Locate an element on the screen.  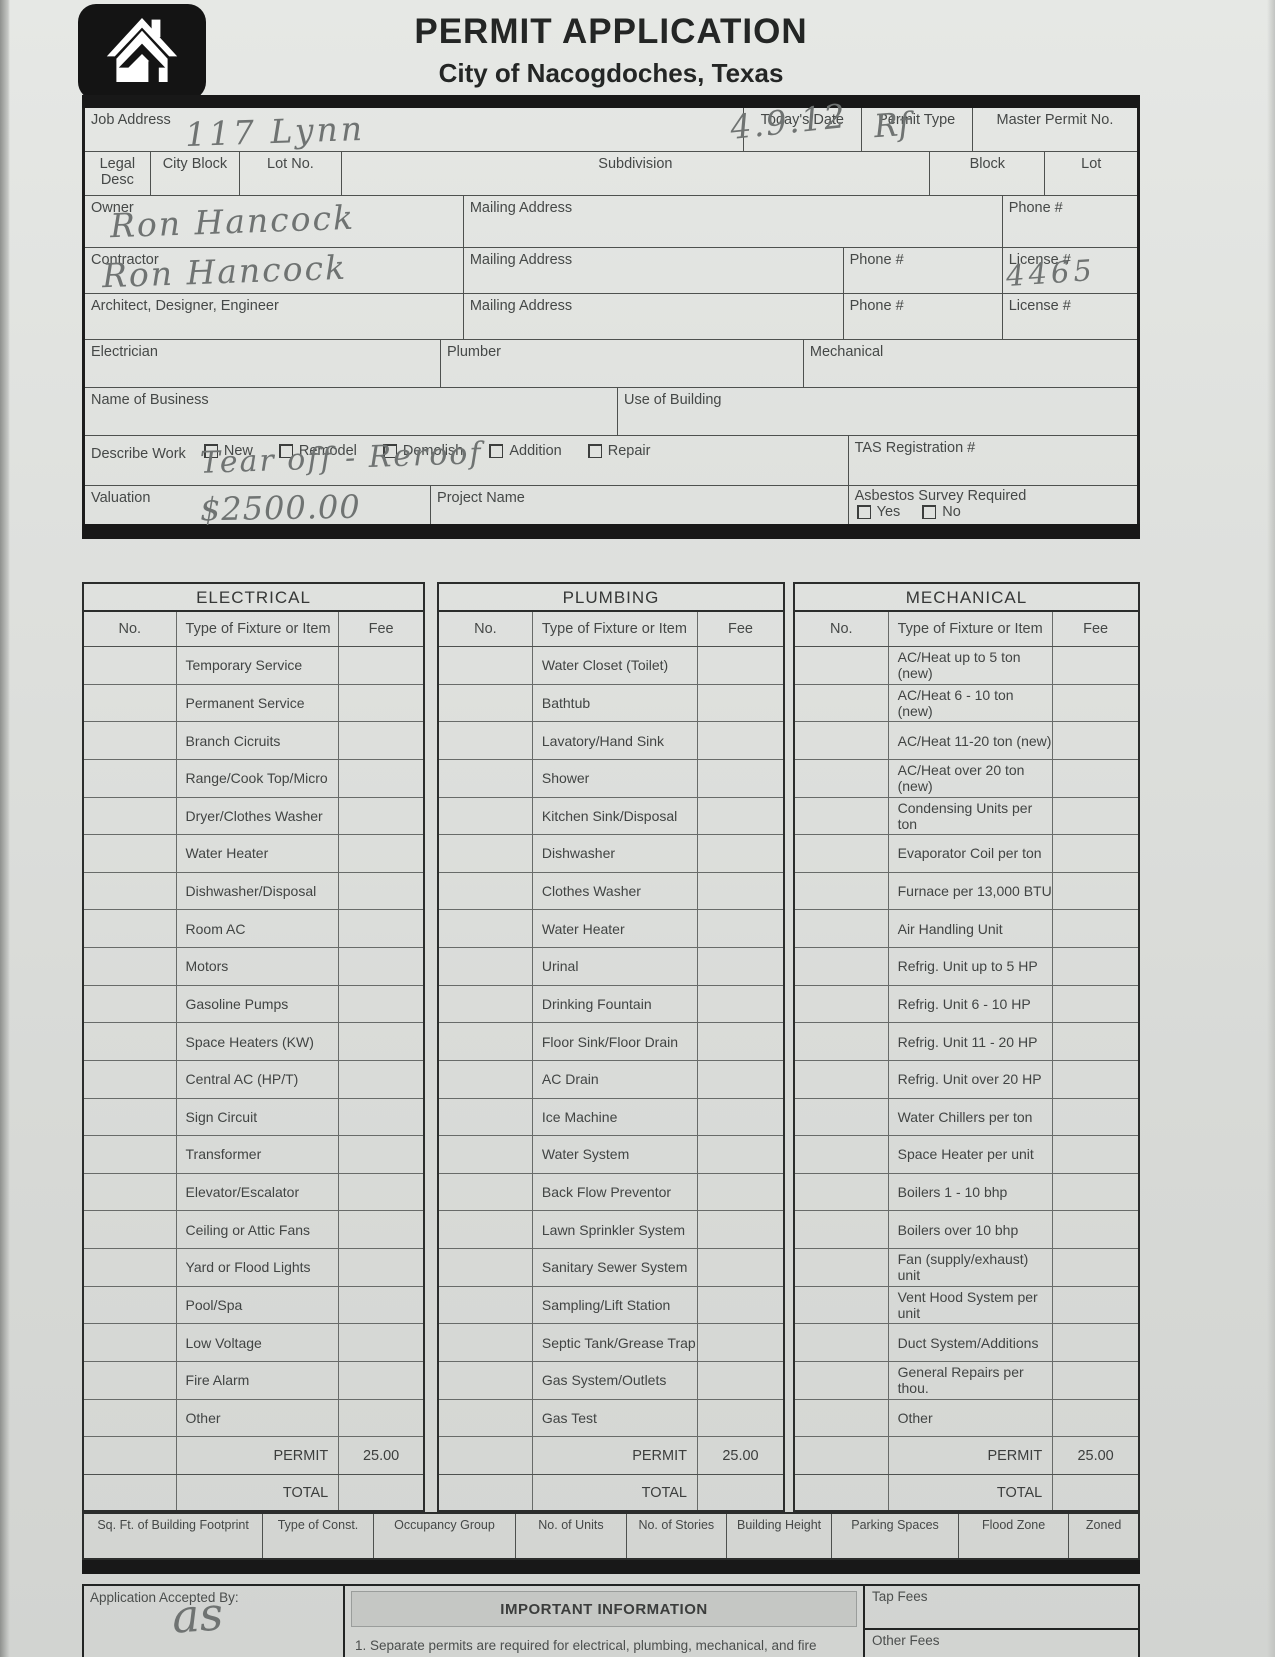
item-label: General Repairs per thou. is located at coordinates (970, 1380).